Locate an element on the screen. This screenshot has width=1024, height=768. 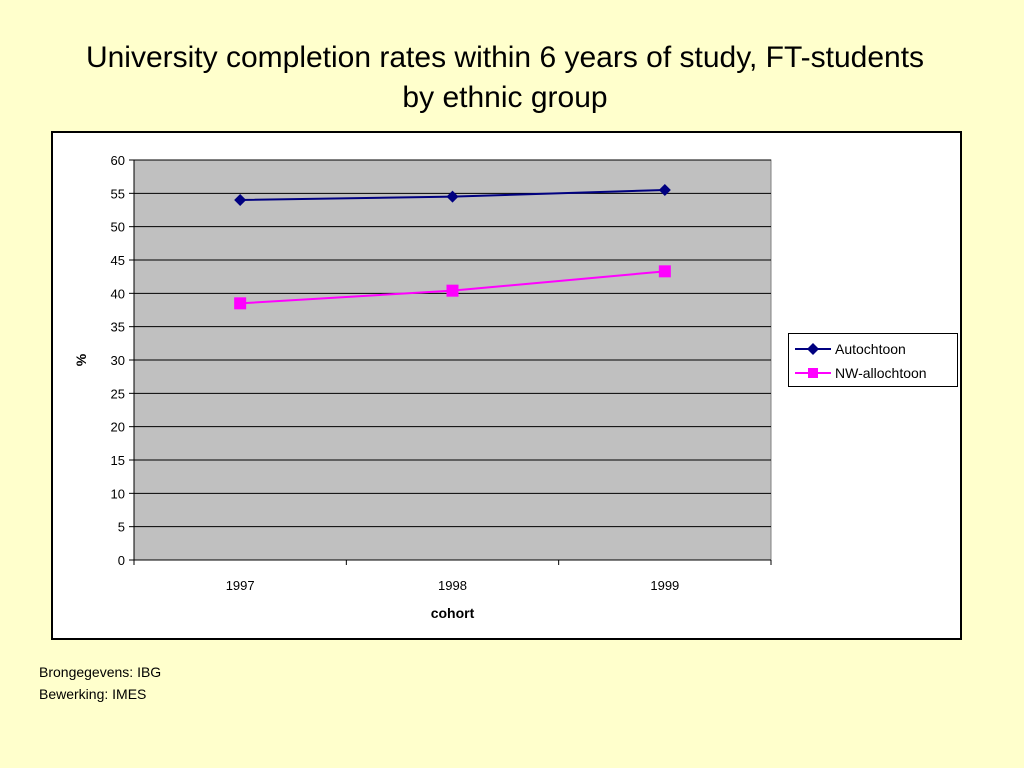
y-tick-label: 20 is located at coordinates (118, 427).